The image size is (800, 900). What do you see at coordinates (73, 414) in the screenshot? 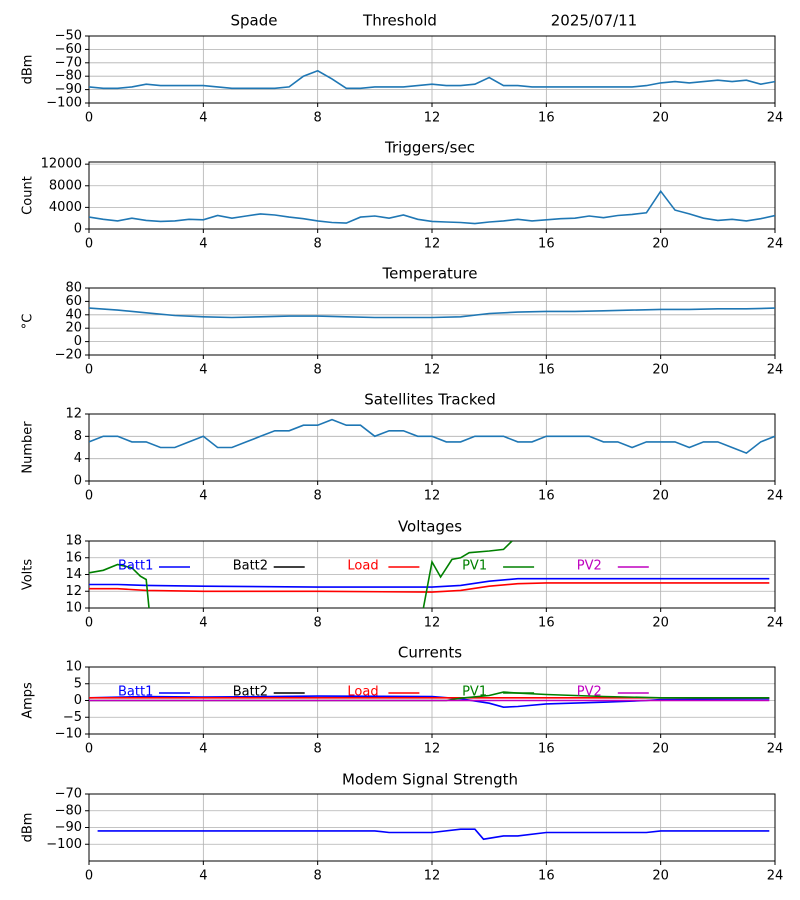
I see `y-tick-label: 12` at bounding box center [73, 414].